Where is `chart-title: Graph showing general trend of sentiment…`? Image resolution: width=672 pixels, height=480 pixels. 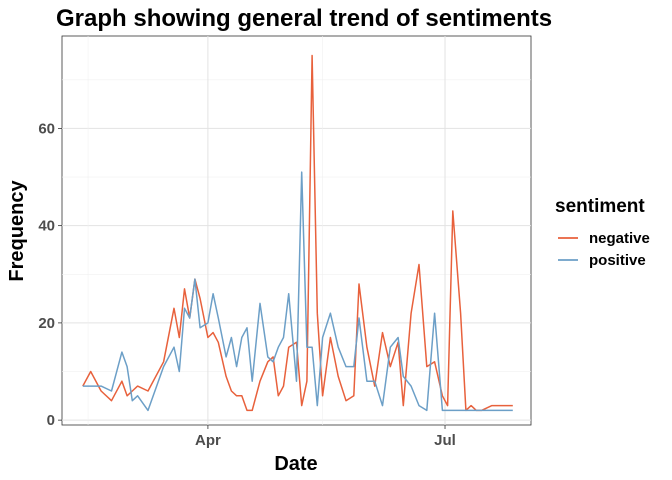 chart-title: Graph showing general trend of sentiment… is located at coordinates (304, 18).